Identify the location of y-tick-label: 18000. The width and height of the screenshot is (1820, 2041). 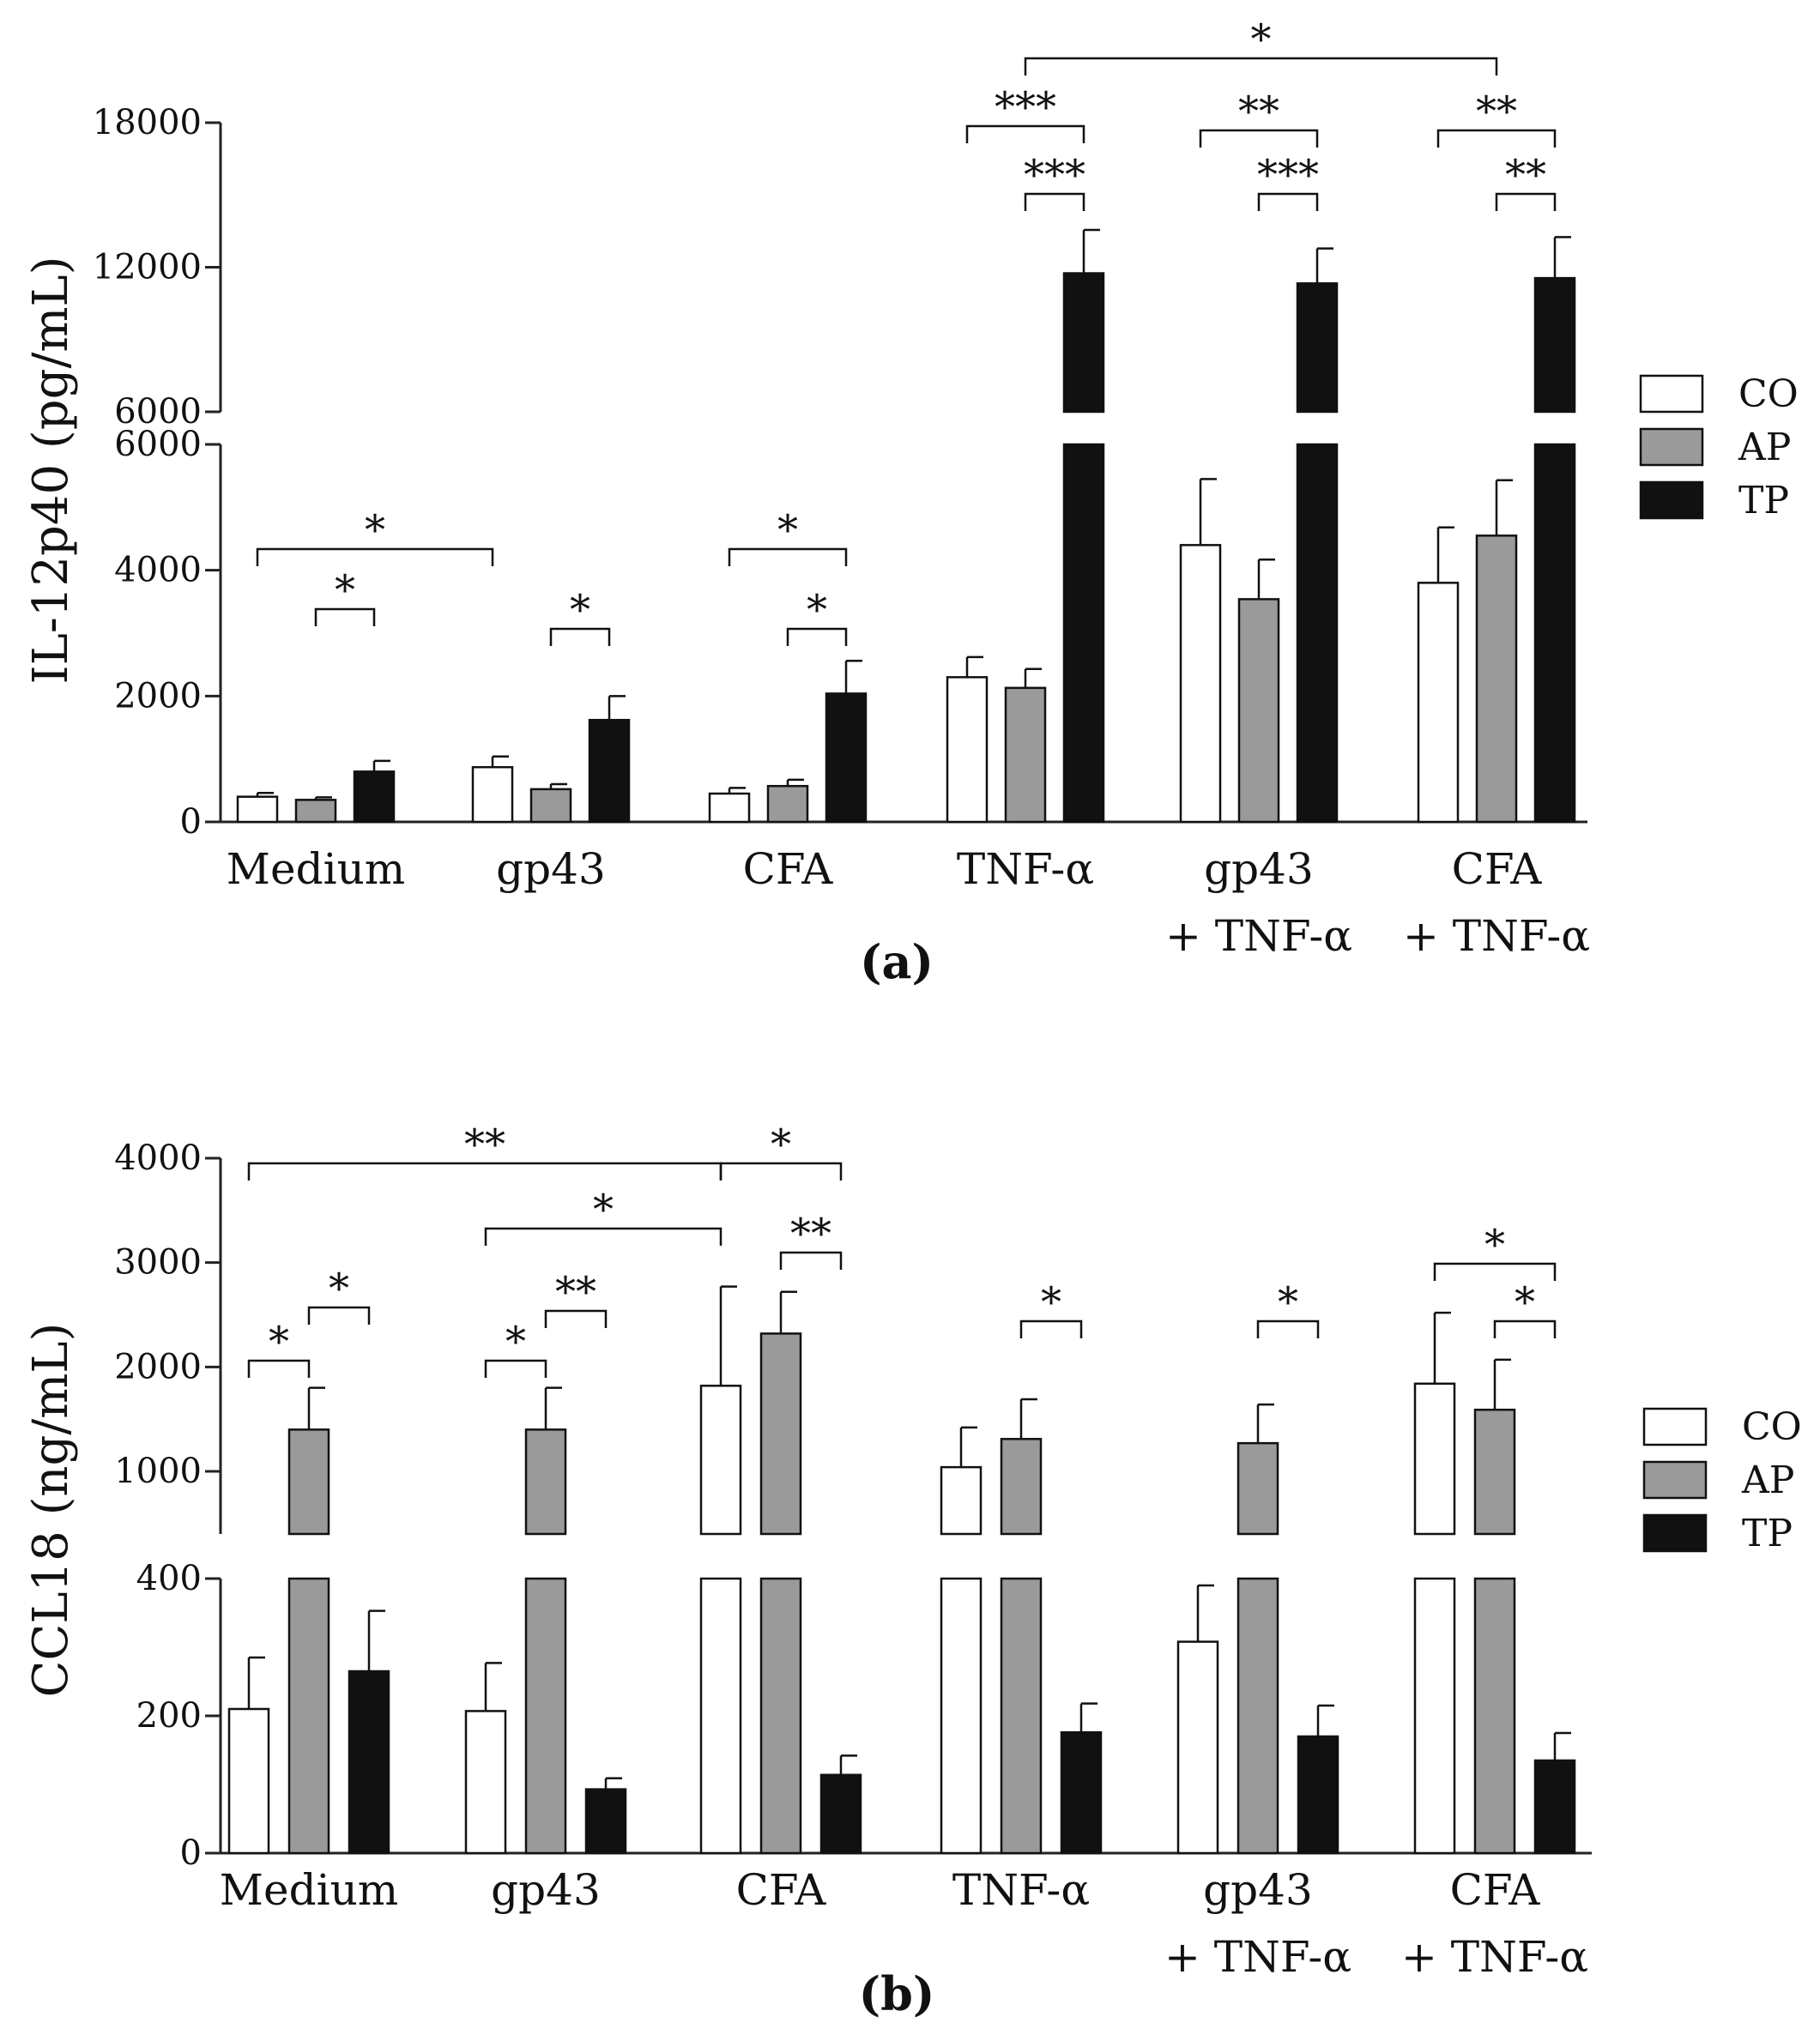
(147, 122).